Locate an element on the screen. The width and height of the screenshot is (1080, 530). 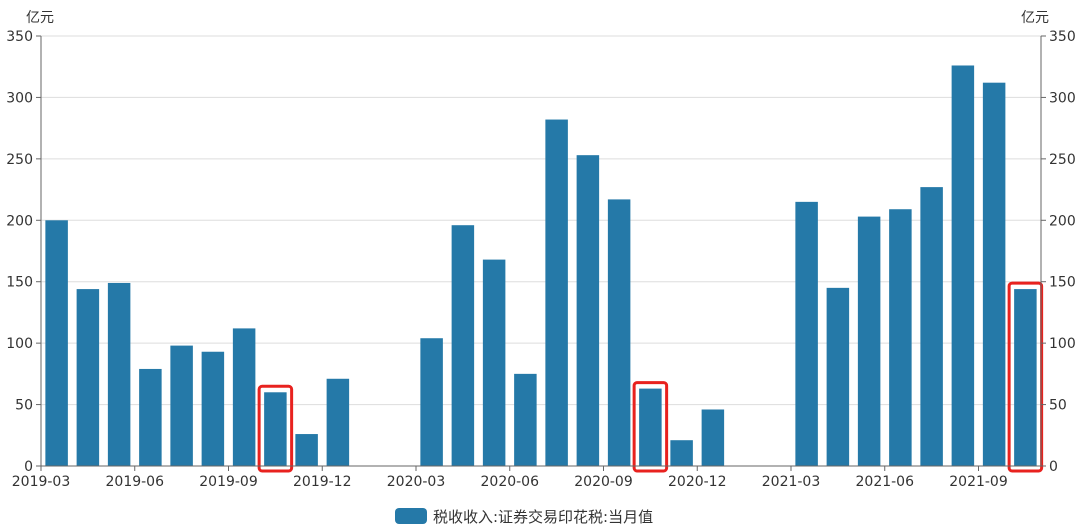
y-tick-label-left: 250 is located at coordinates (19, 160).